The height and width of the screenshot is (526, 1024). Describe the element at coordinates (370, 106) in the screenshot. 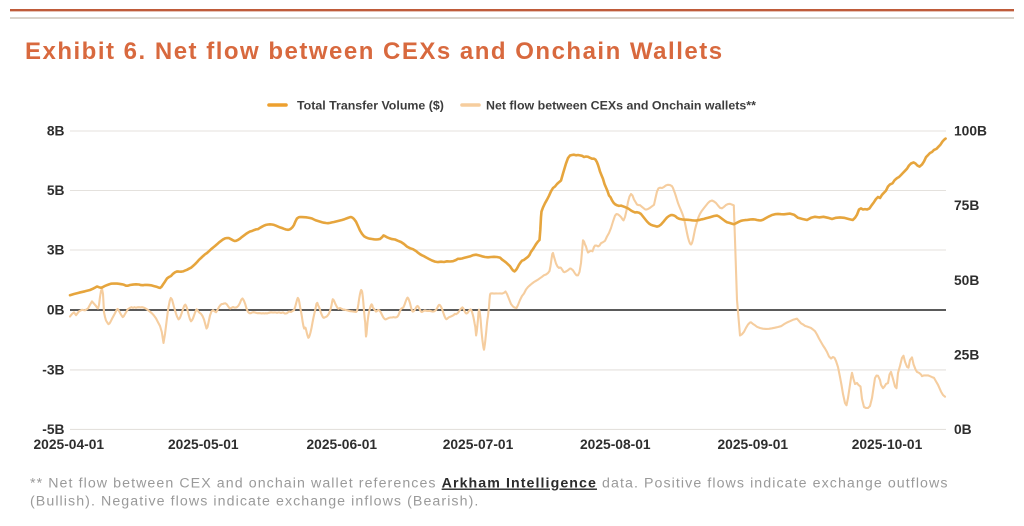

I see `svg-text: Total Transfer Volume ($)` at that location.